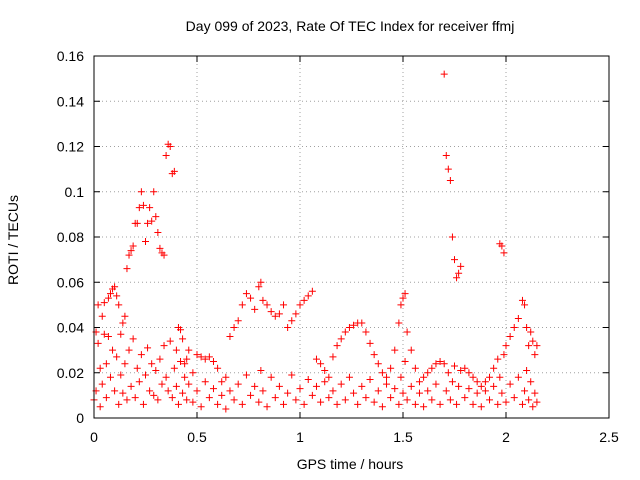  I want to click on x-tick-label: 0.5, so click(197, 437).